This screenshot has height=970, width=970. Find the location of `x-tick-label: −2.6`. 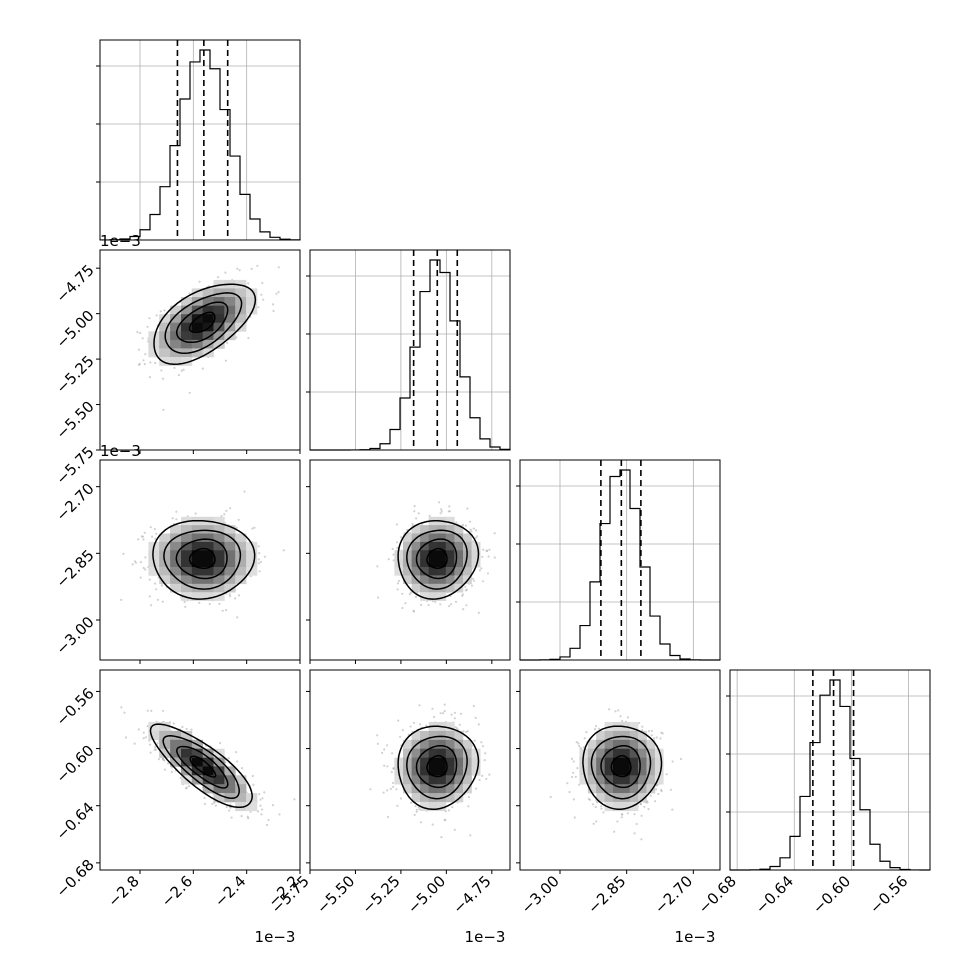

x-tick-label: −2.6 is located at coordinates (177, 891).